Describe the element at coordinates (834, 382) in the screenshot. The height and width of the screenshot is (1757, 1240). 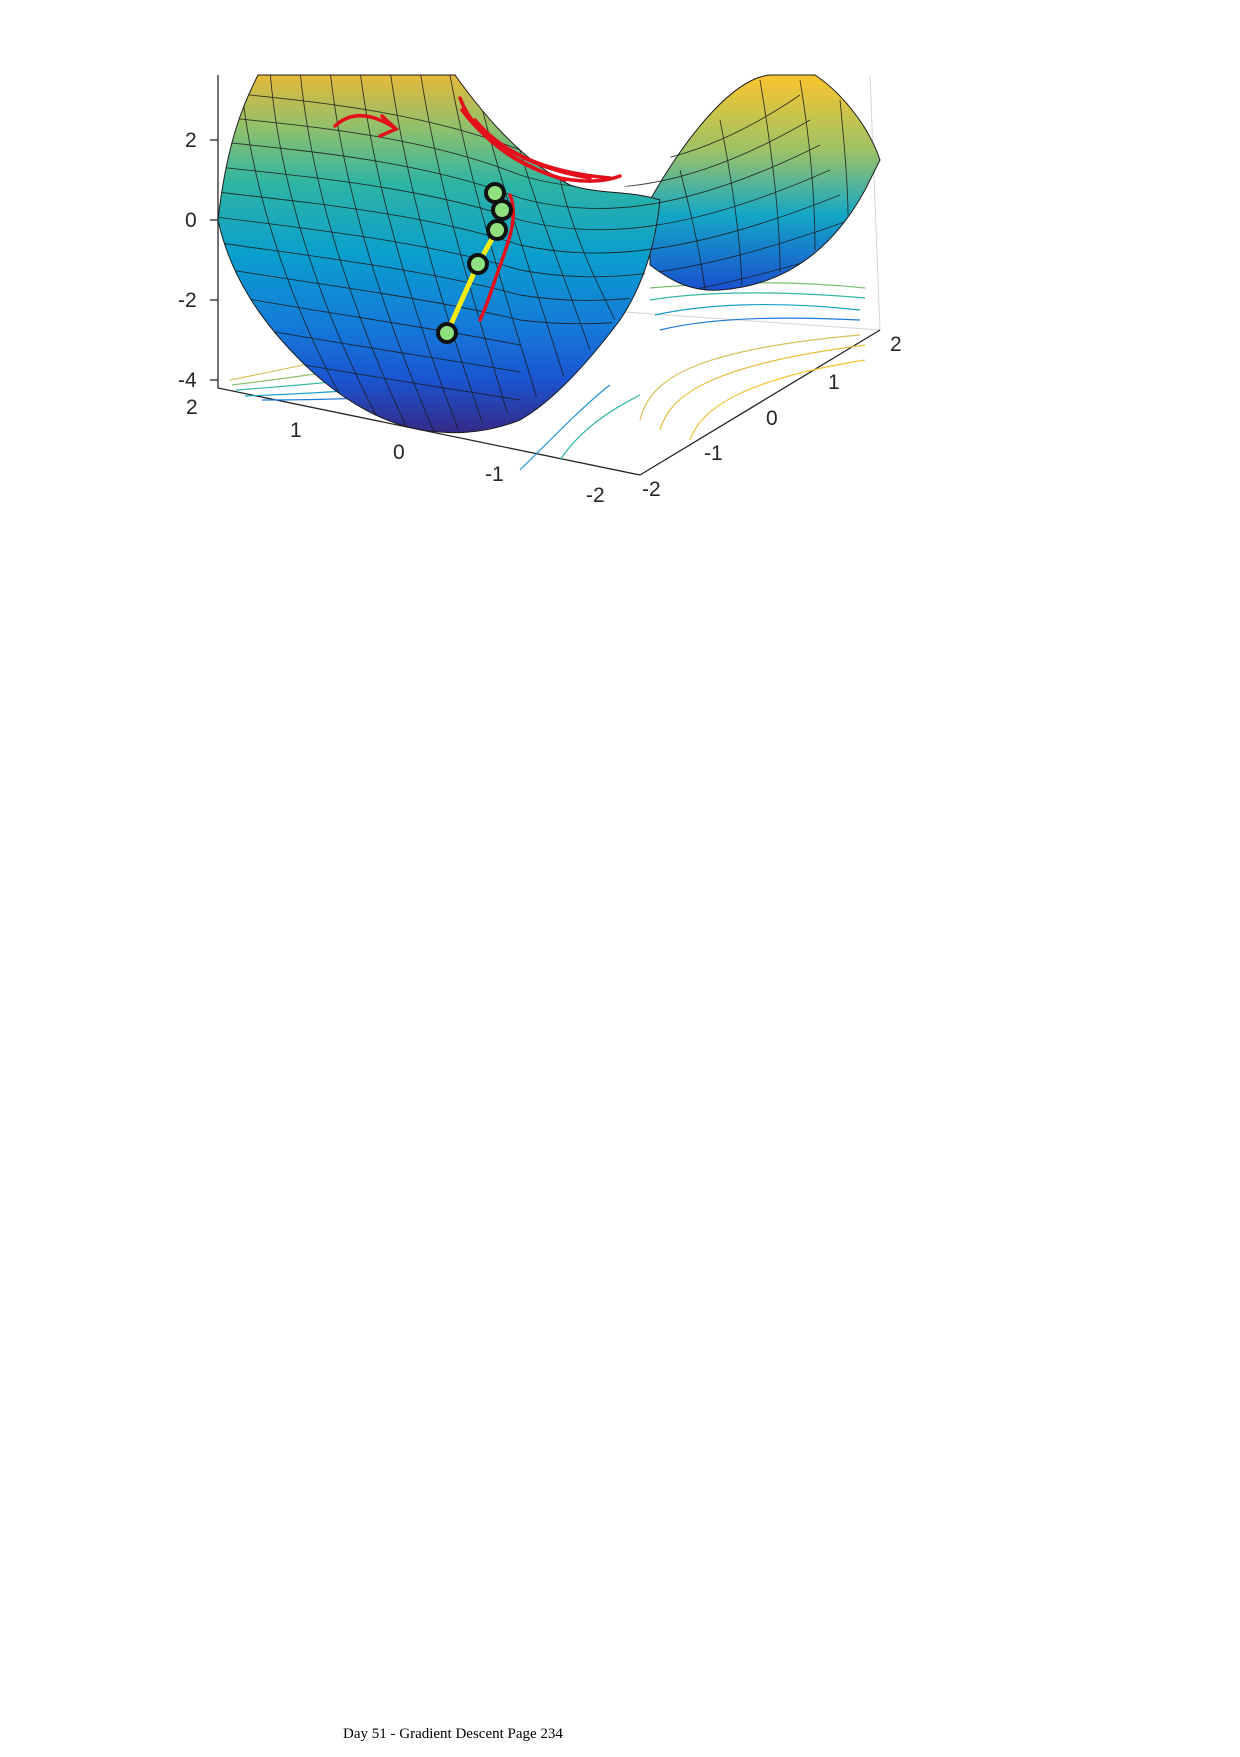
I see `y-tick-label: 1` at that location.